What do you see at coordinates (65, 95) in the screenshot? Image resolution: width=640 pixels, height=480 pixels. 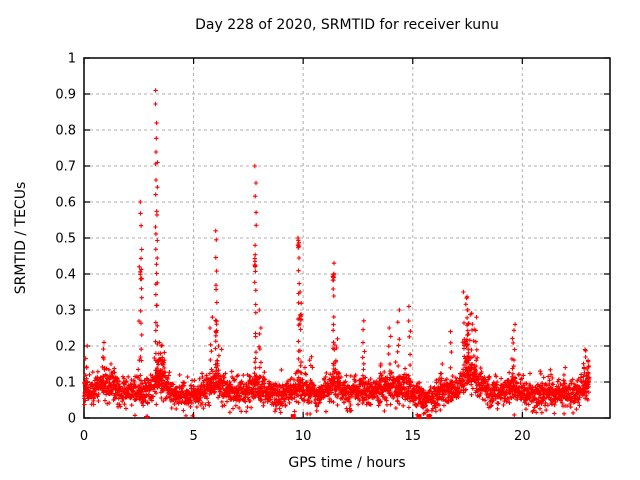 I see `y-tick-label: 0.9` at bounding box center [65, 95].